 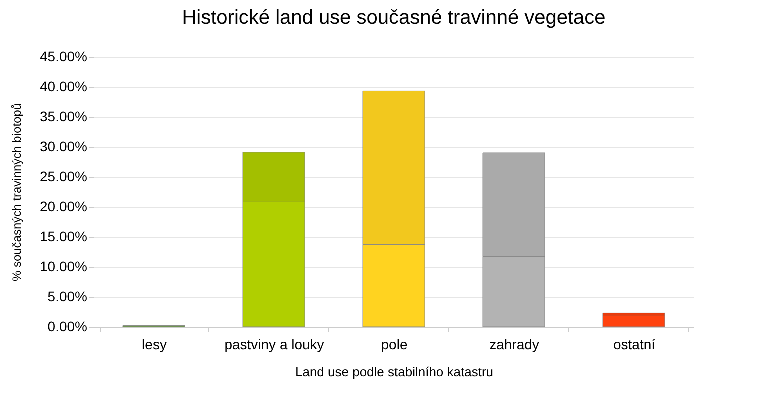 I want to click on chart-title: Historické land use současné travinné vegetace, so click(x=394, y=18).